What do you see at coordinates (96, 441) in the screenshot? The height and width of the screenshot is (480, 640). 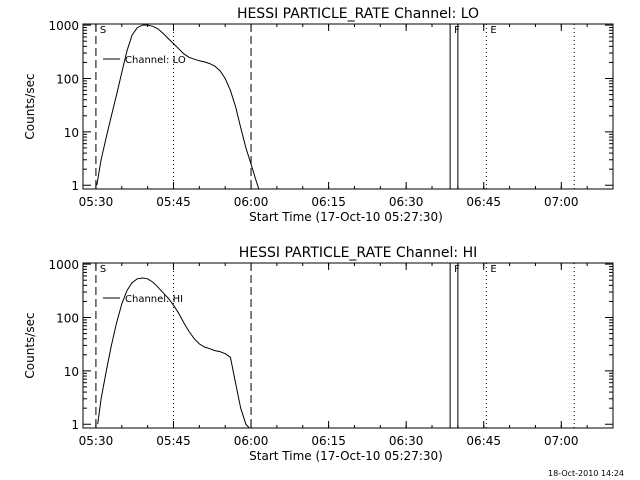 I see `panel-1-x-tick-label-0: 05:30` at bounding box center [96, 441].